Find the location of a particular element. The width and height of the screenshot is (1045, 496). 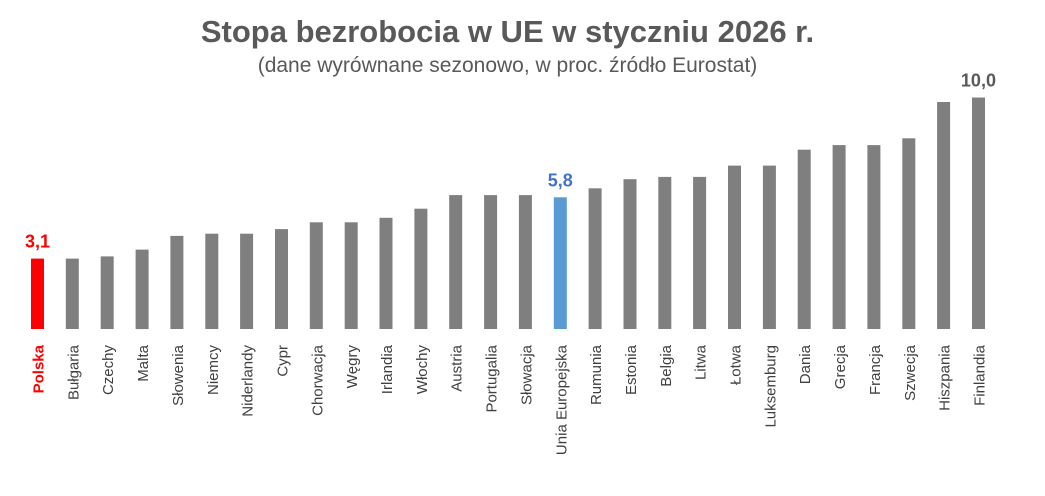

bar-hiszpania is located at coordinates (944, 215).